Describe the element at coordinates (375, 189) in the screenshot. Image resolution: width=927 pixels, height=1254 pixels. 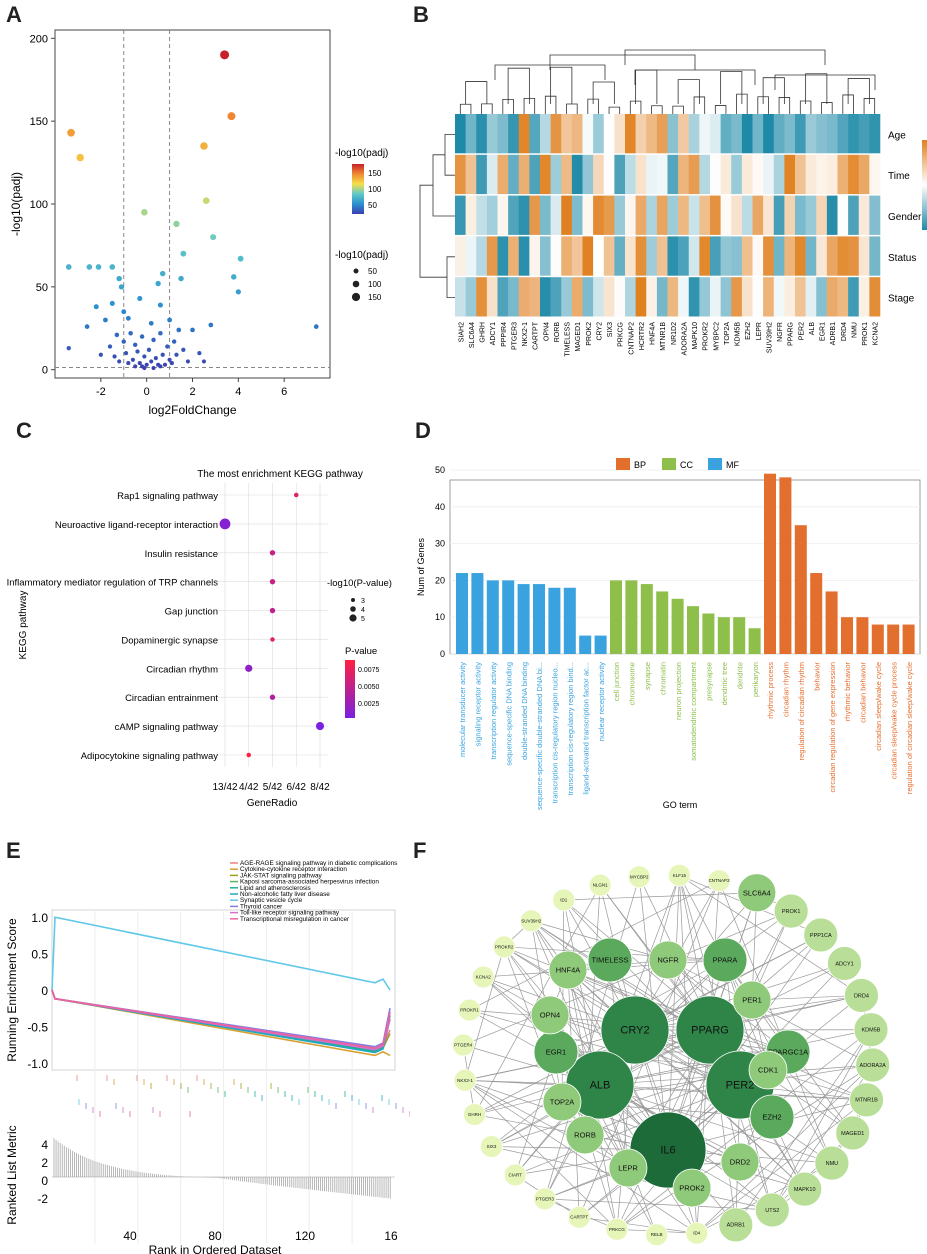
I see `color-legend-tick: 100` at that location.